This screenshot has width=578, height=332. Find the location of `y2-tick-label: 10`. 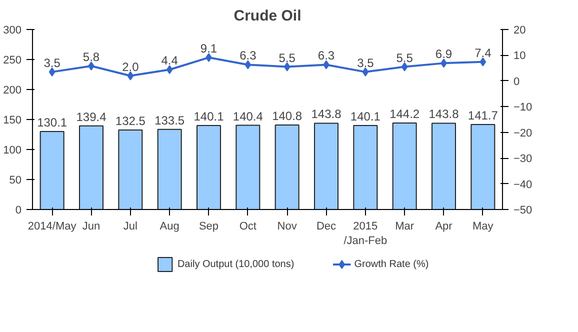

y2-tick-label: 10 is located at coordinates (520, 56).